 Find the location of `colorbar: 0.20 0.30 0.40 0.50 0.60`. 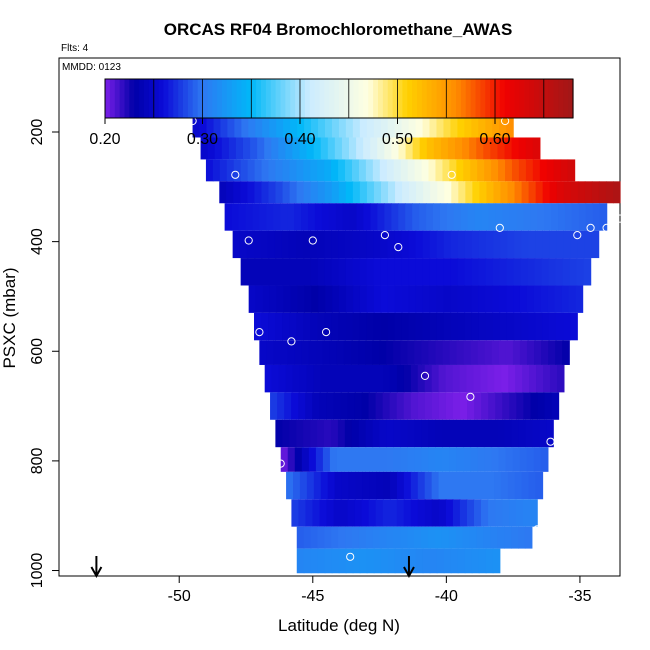

colorbar: 0.20 0.30 0.40 0.50 0.60 is located at coordinates (331, 113).